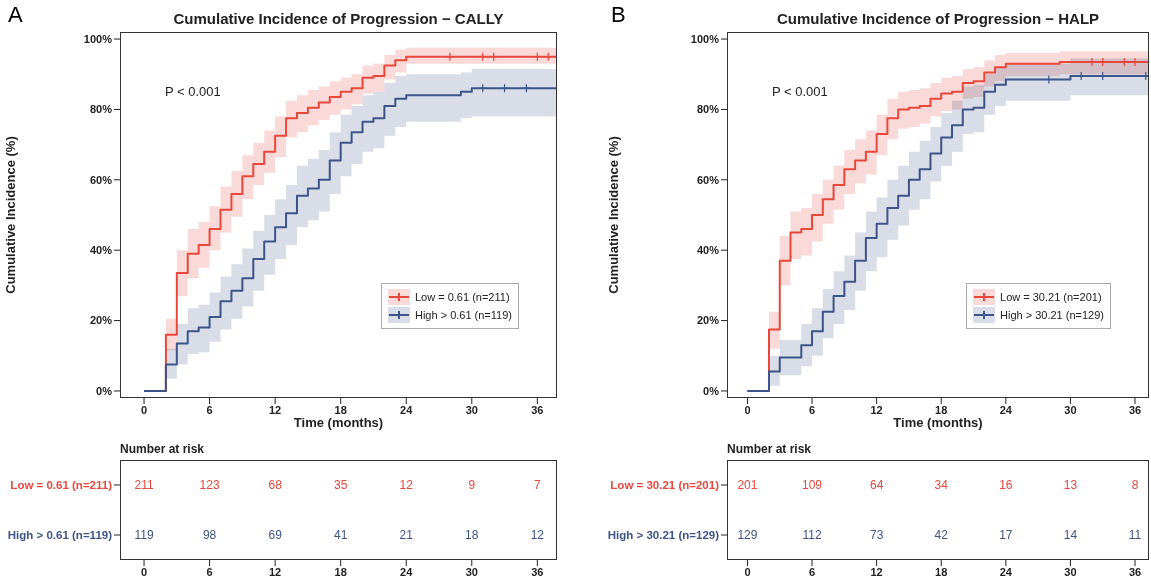  I want to click on data-label: 109, so click(812, 485).